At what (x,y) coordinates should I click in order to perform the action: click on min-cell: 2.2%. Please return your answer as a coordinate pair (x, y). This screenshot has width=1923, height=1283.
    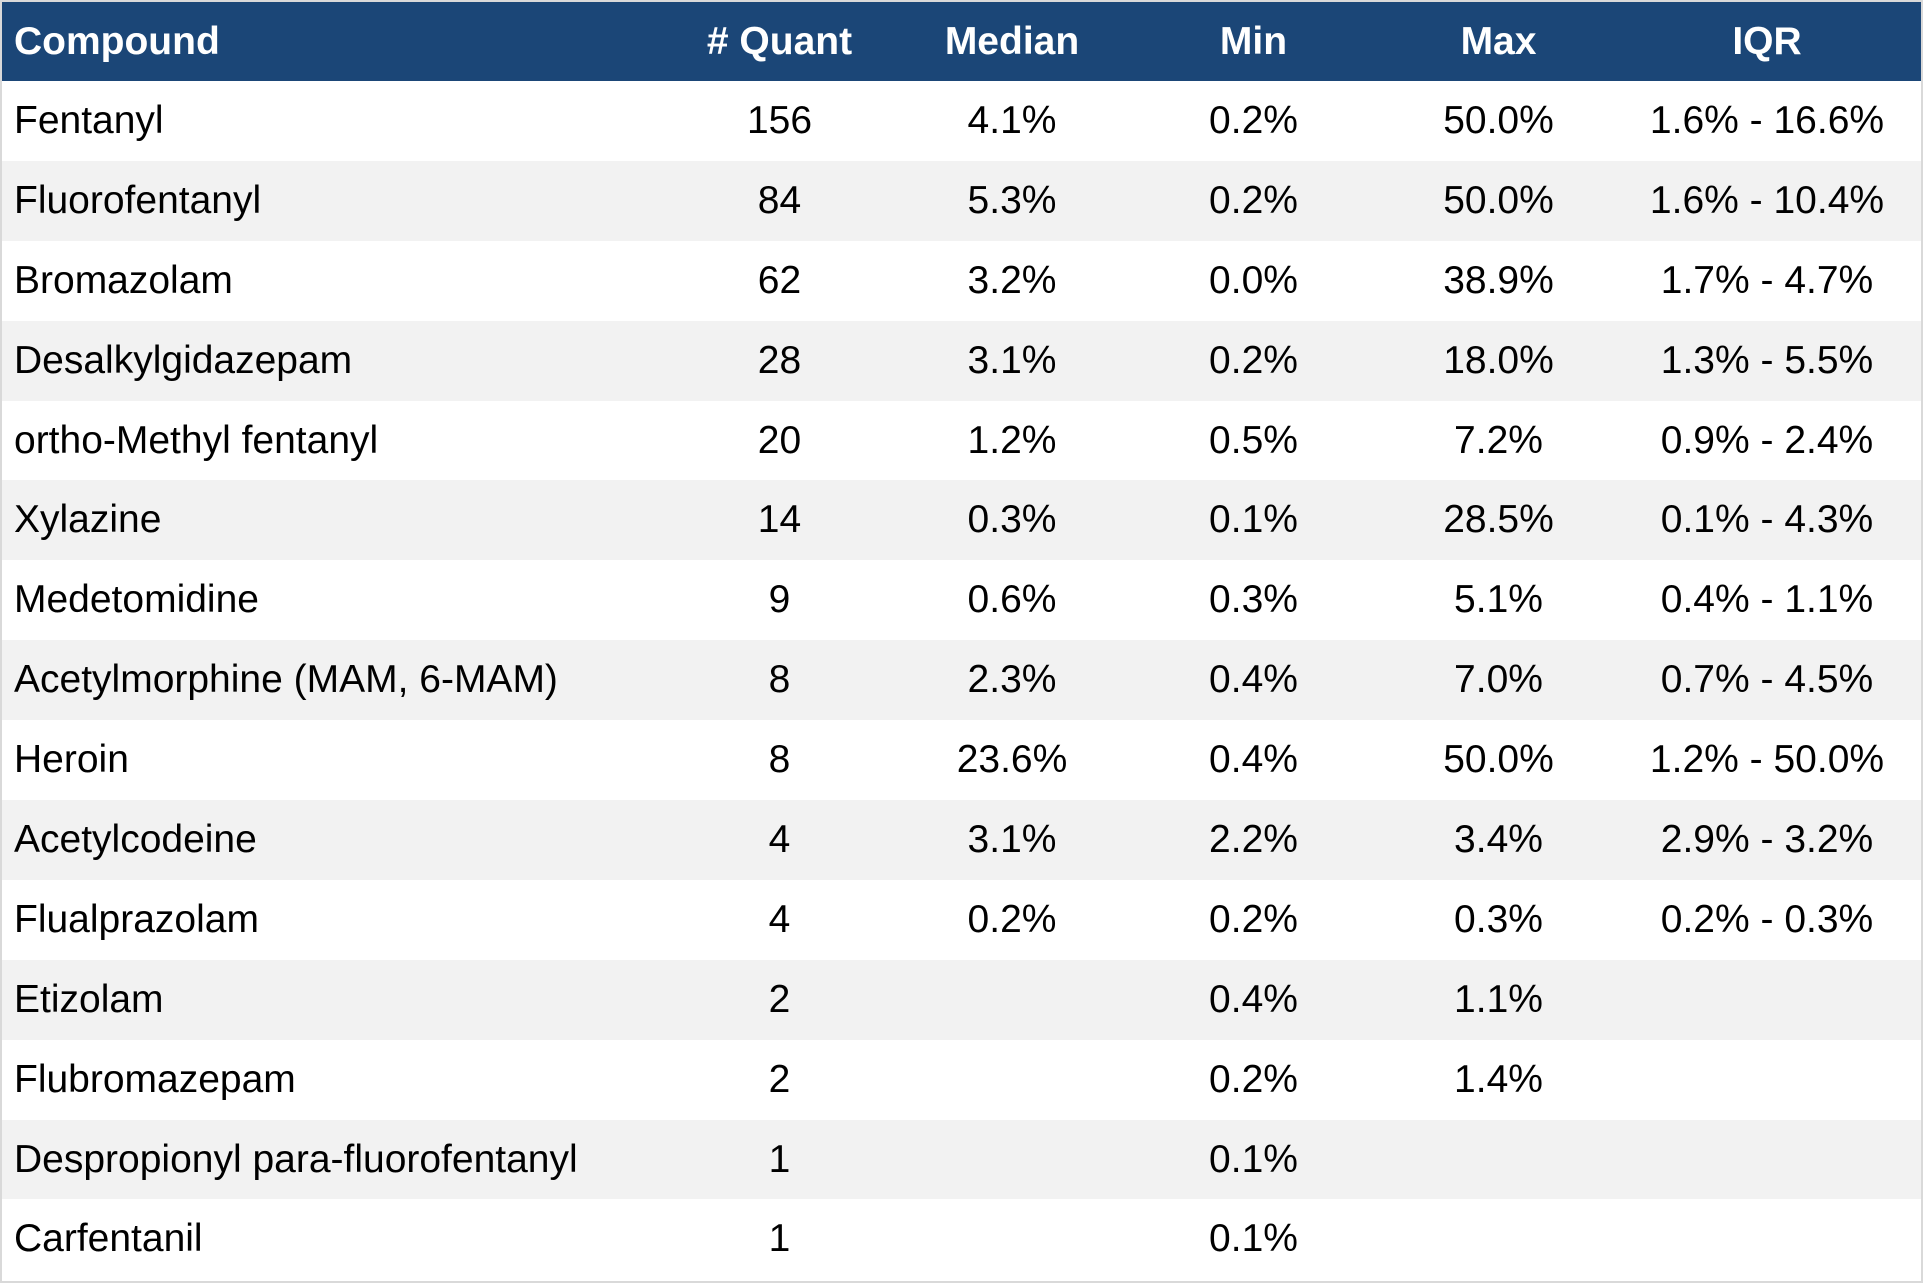
    Looking at the image, I should click on (1253, 839).